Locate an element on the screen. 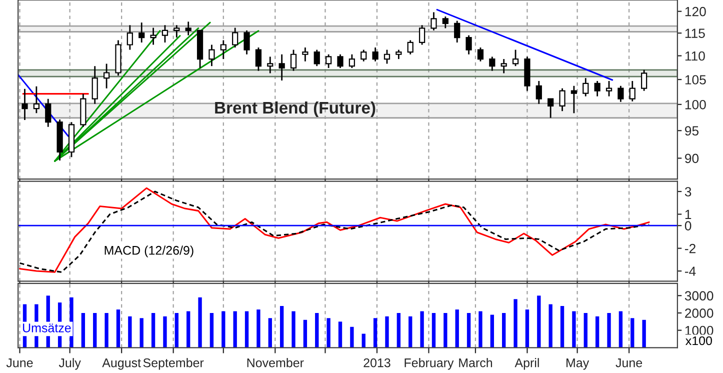 This screenshot has width=723, height=373. y-tick-label: 0 is located at coordinates (688, 225).